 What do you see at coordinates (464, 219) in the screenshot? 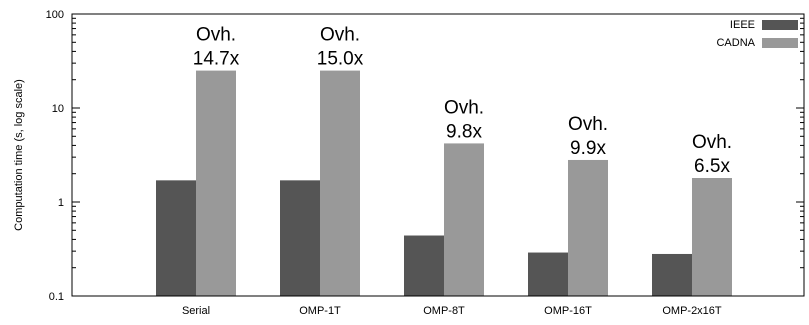
I see `bar-cadna-omp-8t` at bounding box center [464, 219].